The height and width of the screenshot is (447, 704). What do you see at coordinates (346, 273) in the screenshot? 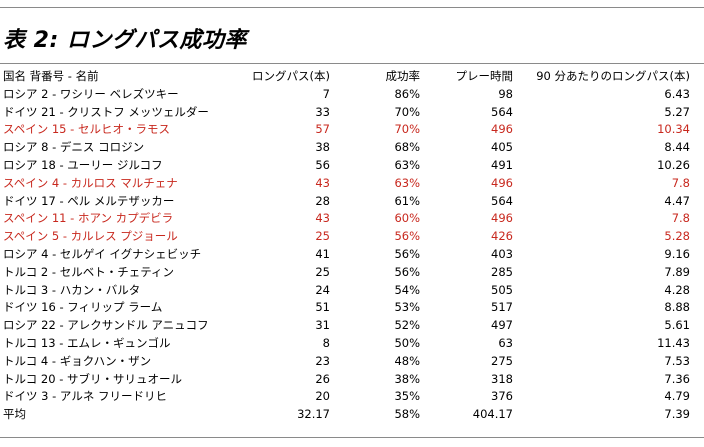
I see `table-row: トルコ 2 - セルベト・チェティン 25 56% 285 7.89` at bounding box center [346, 273].